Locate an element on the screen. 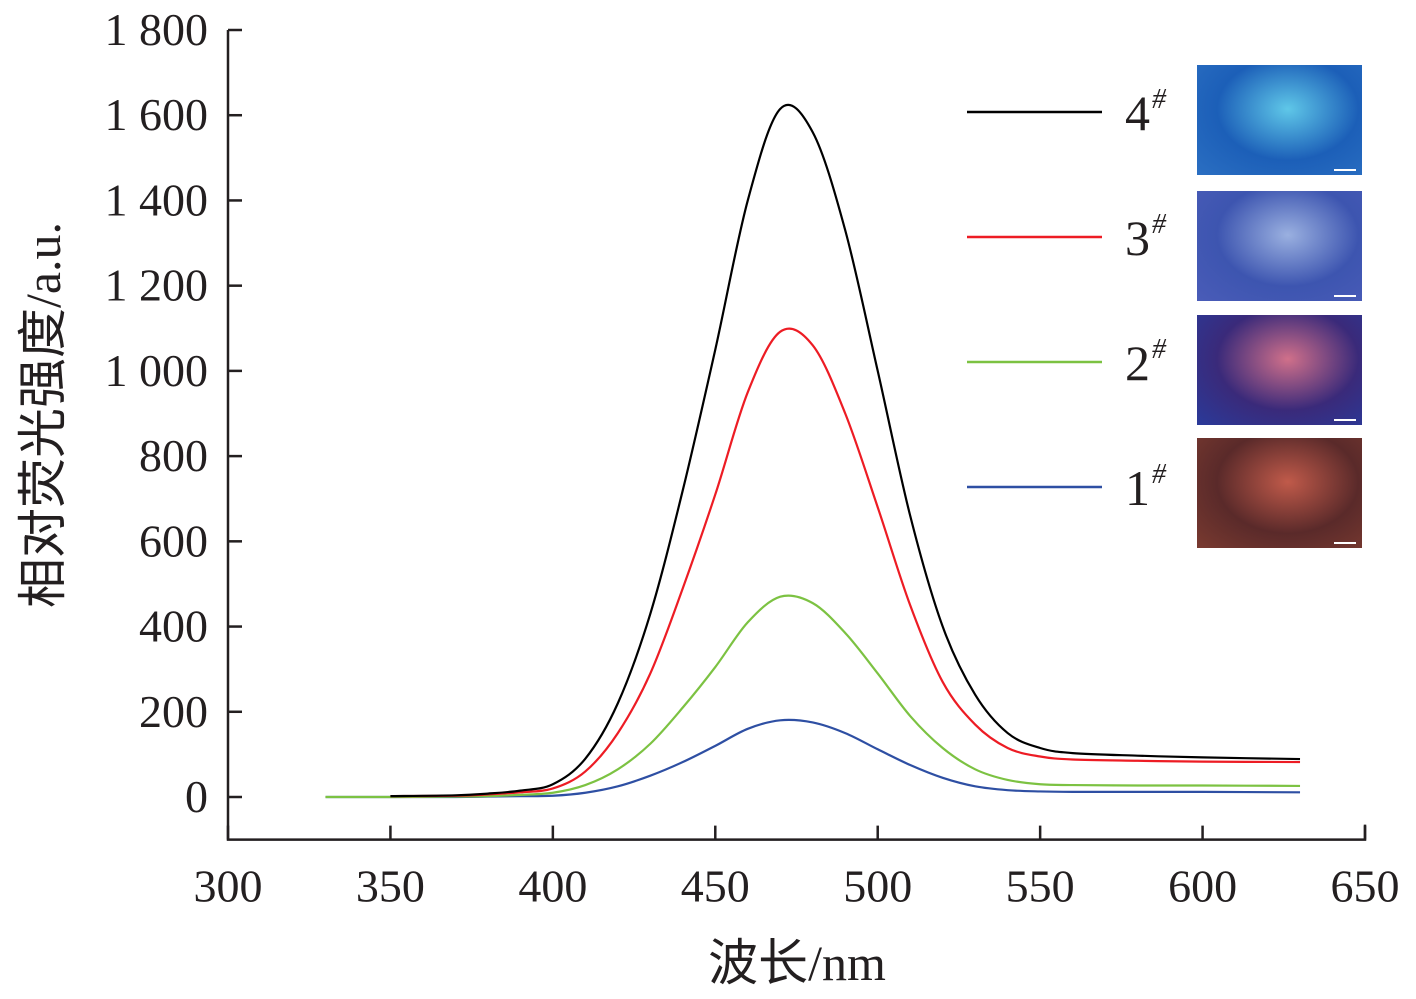 Image resolution: width=1416 pixels, height=999 pixels. y-tick-label: 800 is located at coordinates (173, 455).